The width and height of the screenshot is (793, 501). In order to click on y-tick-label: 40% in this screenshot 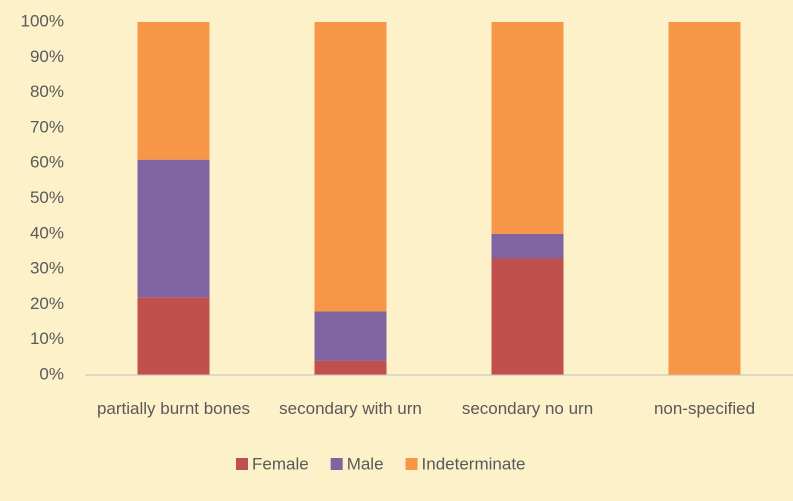, I will do `click(47, 232)`.